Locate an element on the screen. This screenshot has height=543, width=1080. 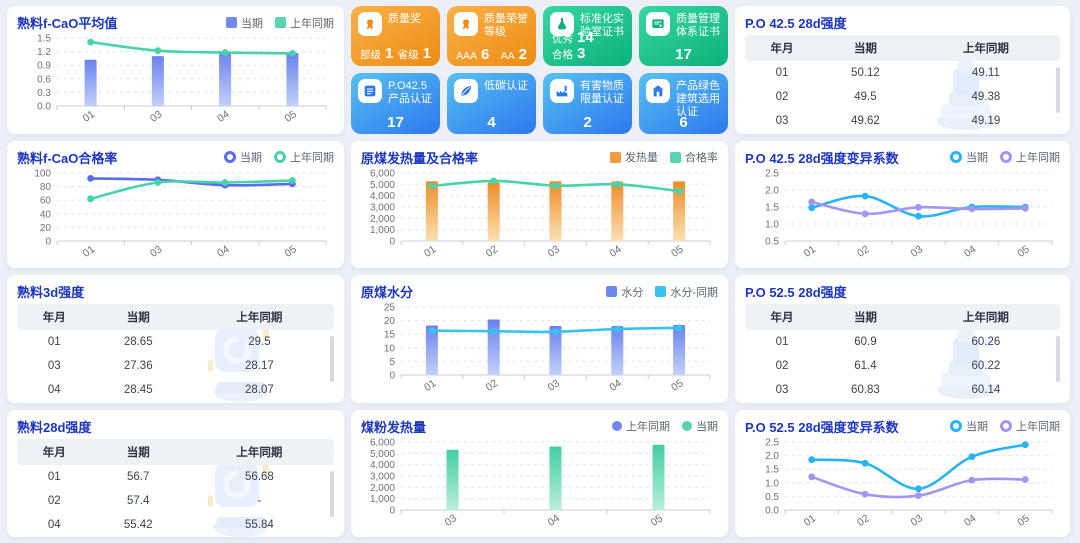
panel-title: 原煤水分 is located at coordinates (387, 292).